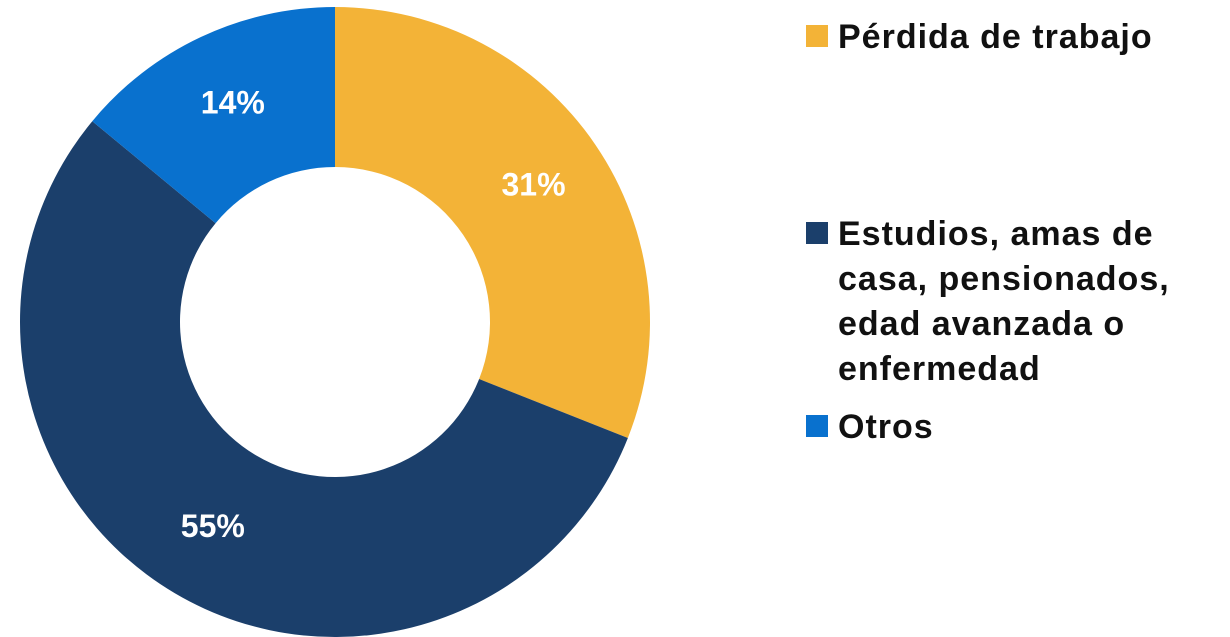 This screenshot has width=1230, height=637. I want to click on slice, so click(213, 115).